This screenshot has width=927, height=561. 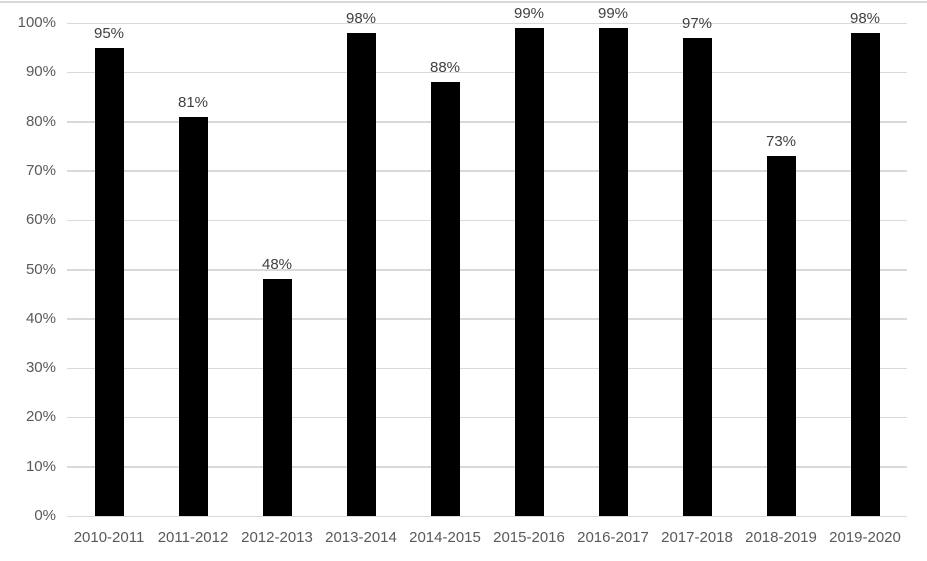 I want to click on x-tick-label: 2017-2018, so click(x=697, y=537).